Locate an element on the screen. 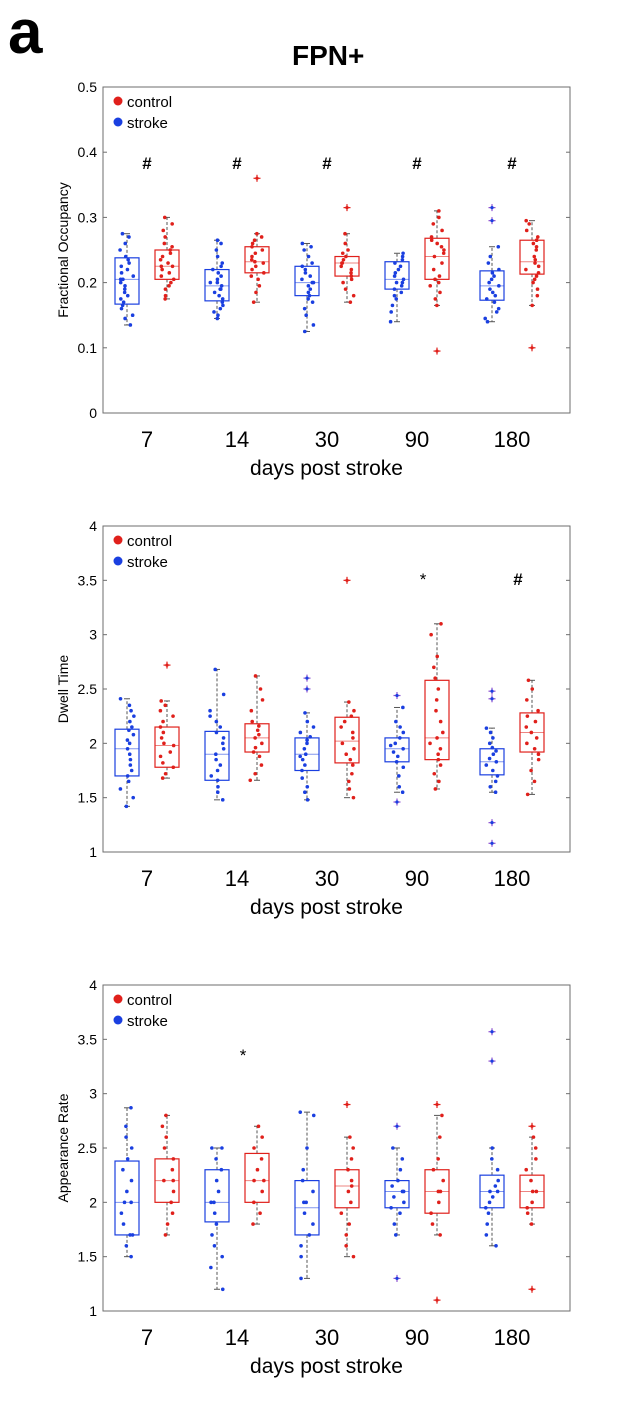 This screenshot has width=619, height=1418. legend-label-control: control is located at coordinates (149, 1000).